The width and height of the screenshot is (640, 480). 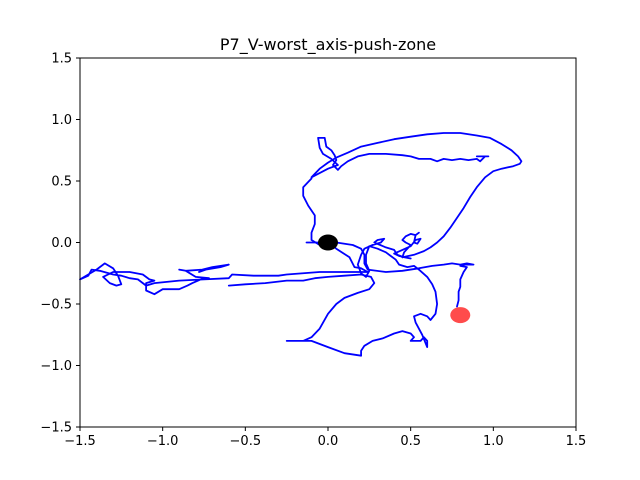 What do you see at coordinates (328, 45) in the screenshot?
I see `chart-title: P7_V-worst_axis-push-zone` at bounding box center [328, 45].